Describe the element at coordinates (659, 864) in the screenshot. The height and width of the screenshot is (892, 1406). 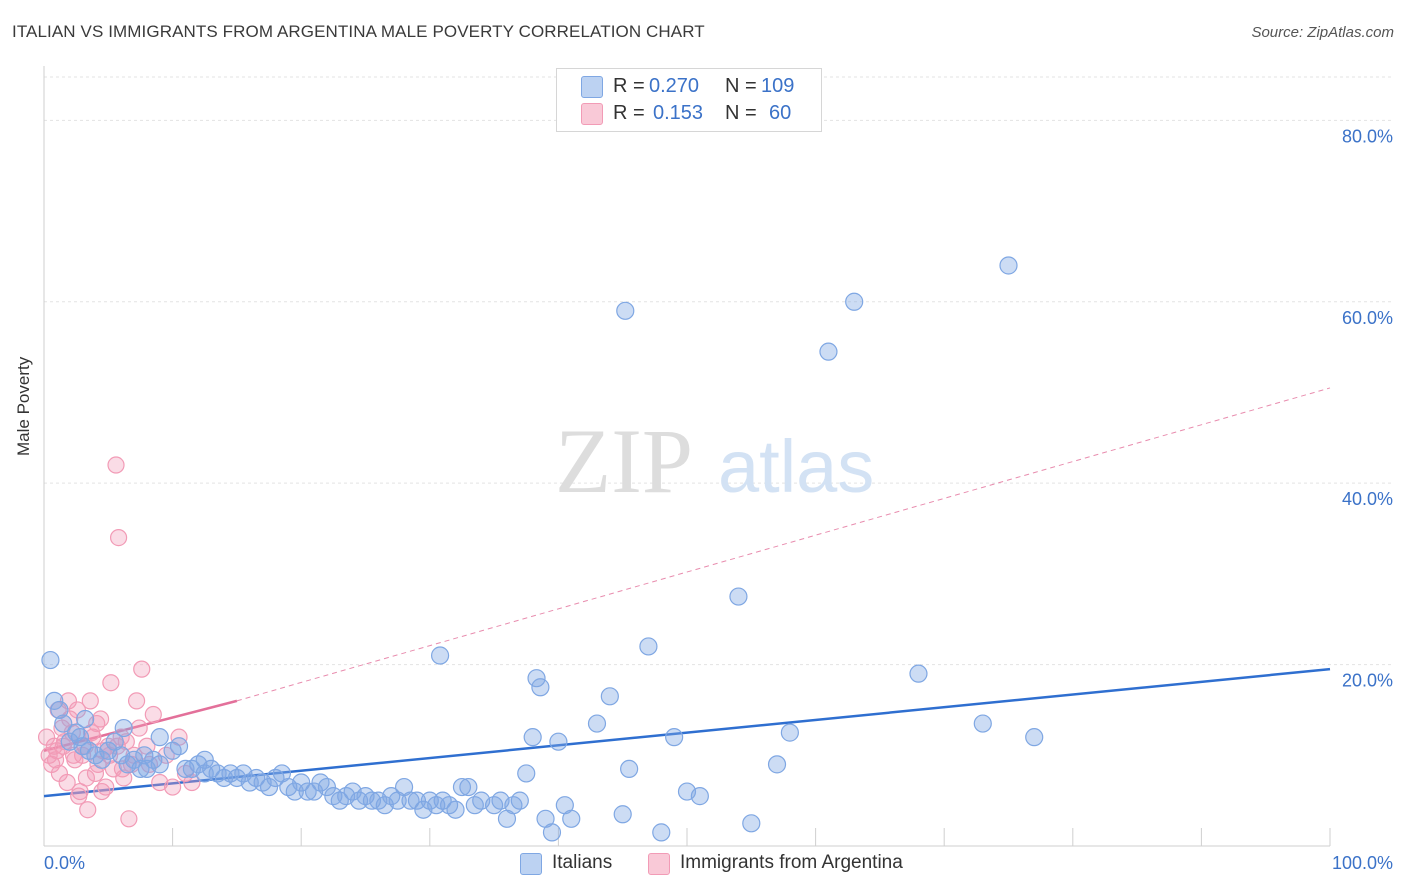
I see `bottom-legend-swatch-argentina` at that location.